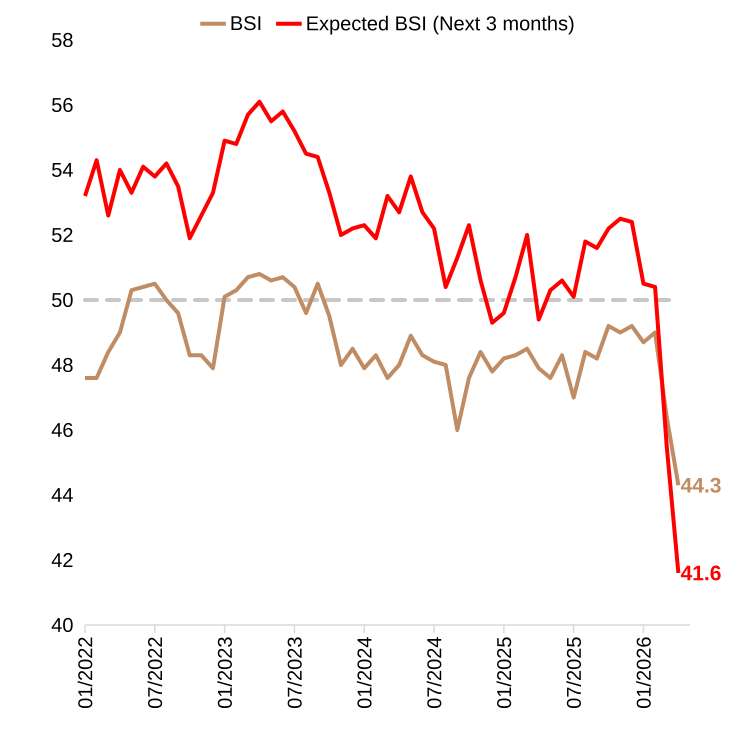 This screenshot has height=735, width=755. What do you see at coordinates (62, 495) in the screenshot?
I see `y-tick-label: 44` at bounding box center [62, 495].